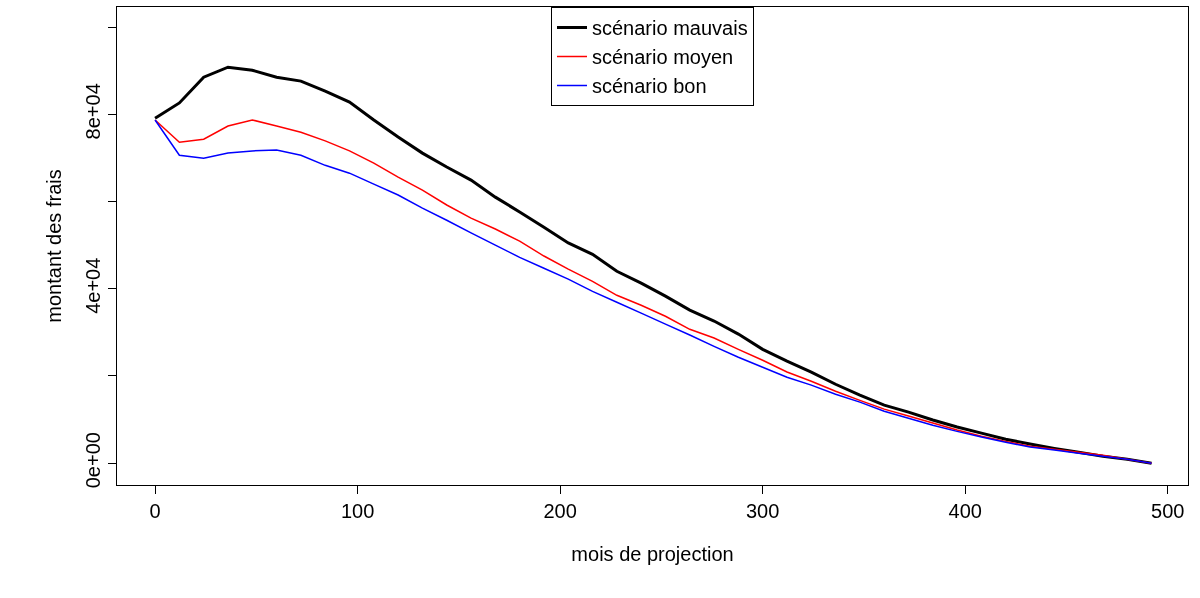 This screenshot has width=1200, height=598. What do you see at coordinates (670, 28) in the screenshot?
I see `legend-label: scénario mauvais` at bounding box center [670, 28].